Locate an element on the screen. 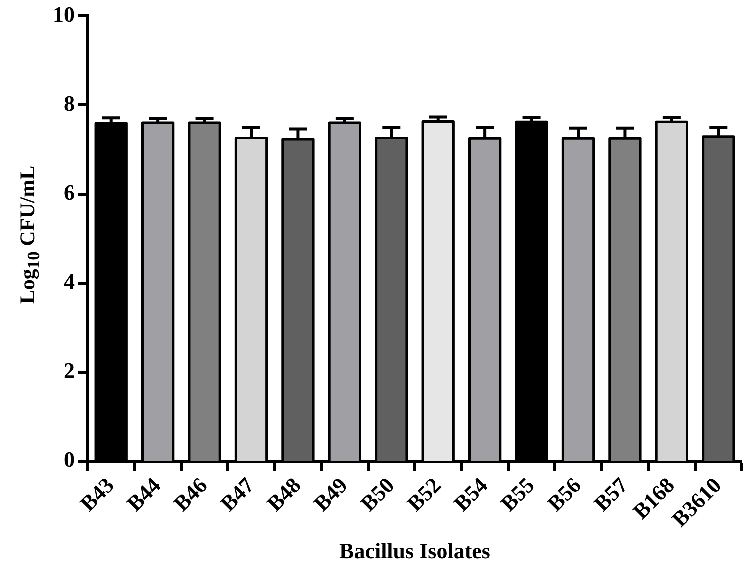  x-tick-label: B56 is located at coordinates (564, 494).